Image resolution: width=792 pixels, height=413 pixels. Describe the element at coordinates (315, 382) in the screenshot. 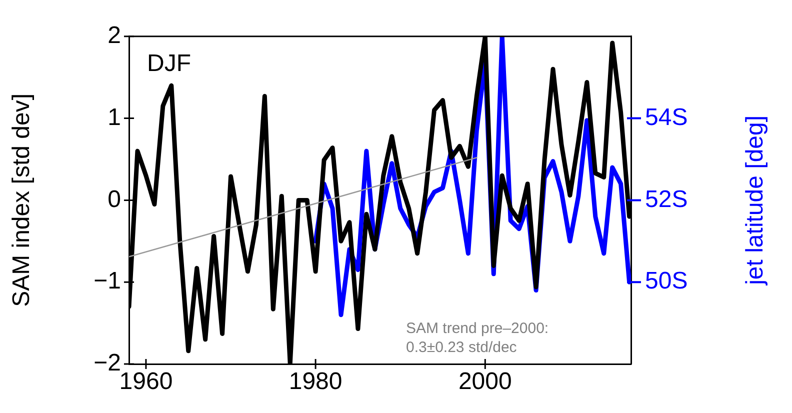

I see `x-tick-label: 1980` at that location.